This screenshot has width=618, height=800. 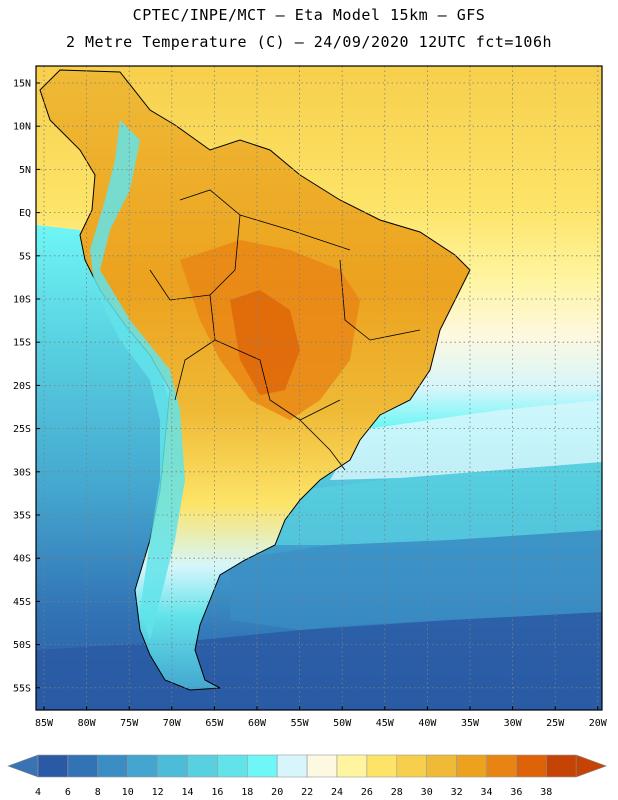 What do you see at coordinates (25, 256) in the screenshot?
I see `lat-label: 5S` at bounding box center [25, 256].